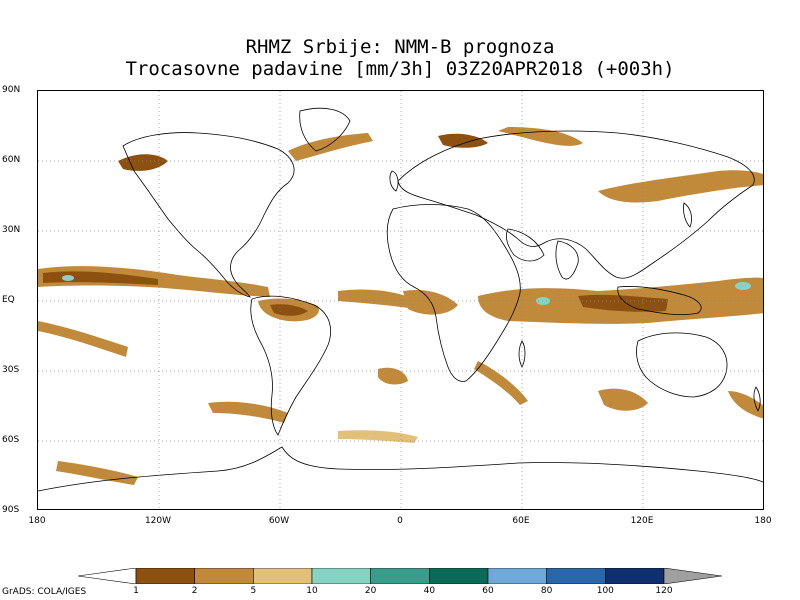 Image resolution: width=800 pixels, height=600 pixels. Describe the element at coordinates (400, 47) in the screenshot. I see `map-title-line1: RHMZ Srbije: NMM-B prognoza` at that location.